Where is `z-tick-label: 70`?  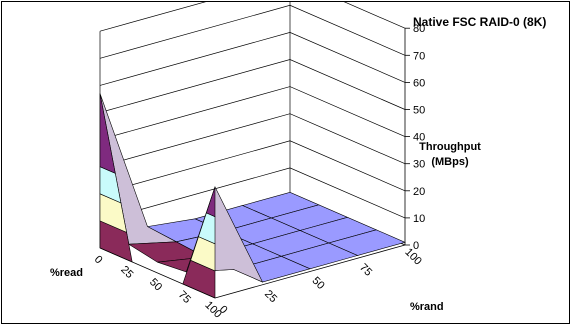
z-tick-label: 70 is located at coordinates (419, 56).